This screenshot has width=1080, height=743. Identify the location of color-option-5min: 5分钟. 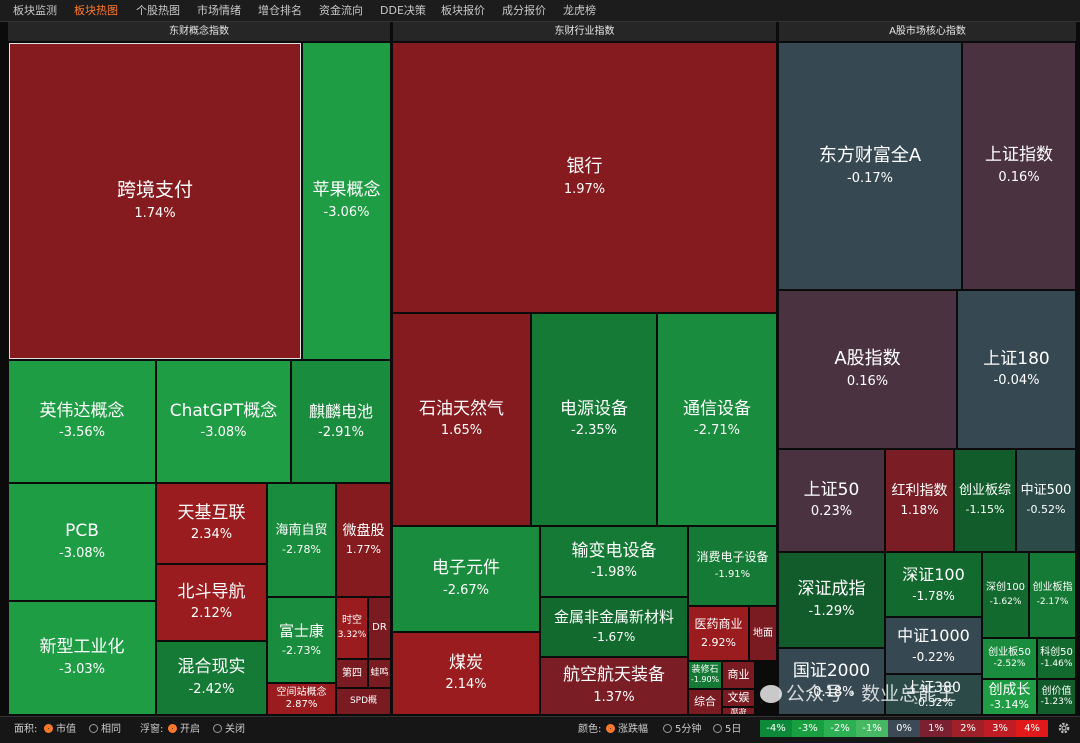
(680, 730).